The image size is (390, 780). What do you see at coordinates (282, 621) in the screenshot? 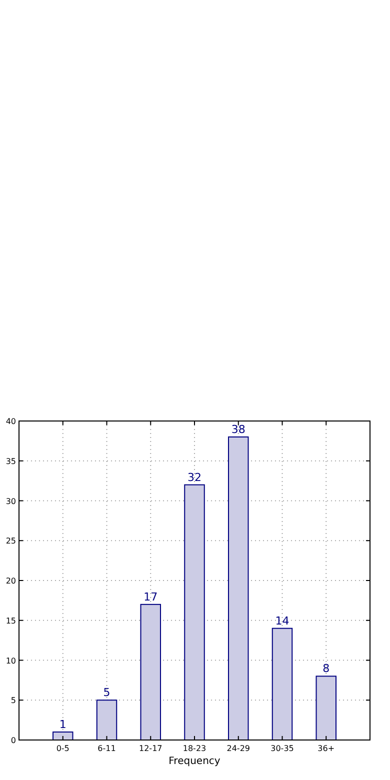
I see `data-label: 14` at bounding box center [282, 621].